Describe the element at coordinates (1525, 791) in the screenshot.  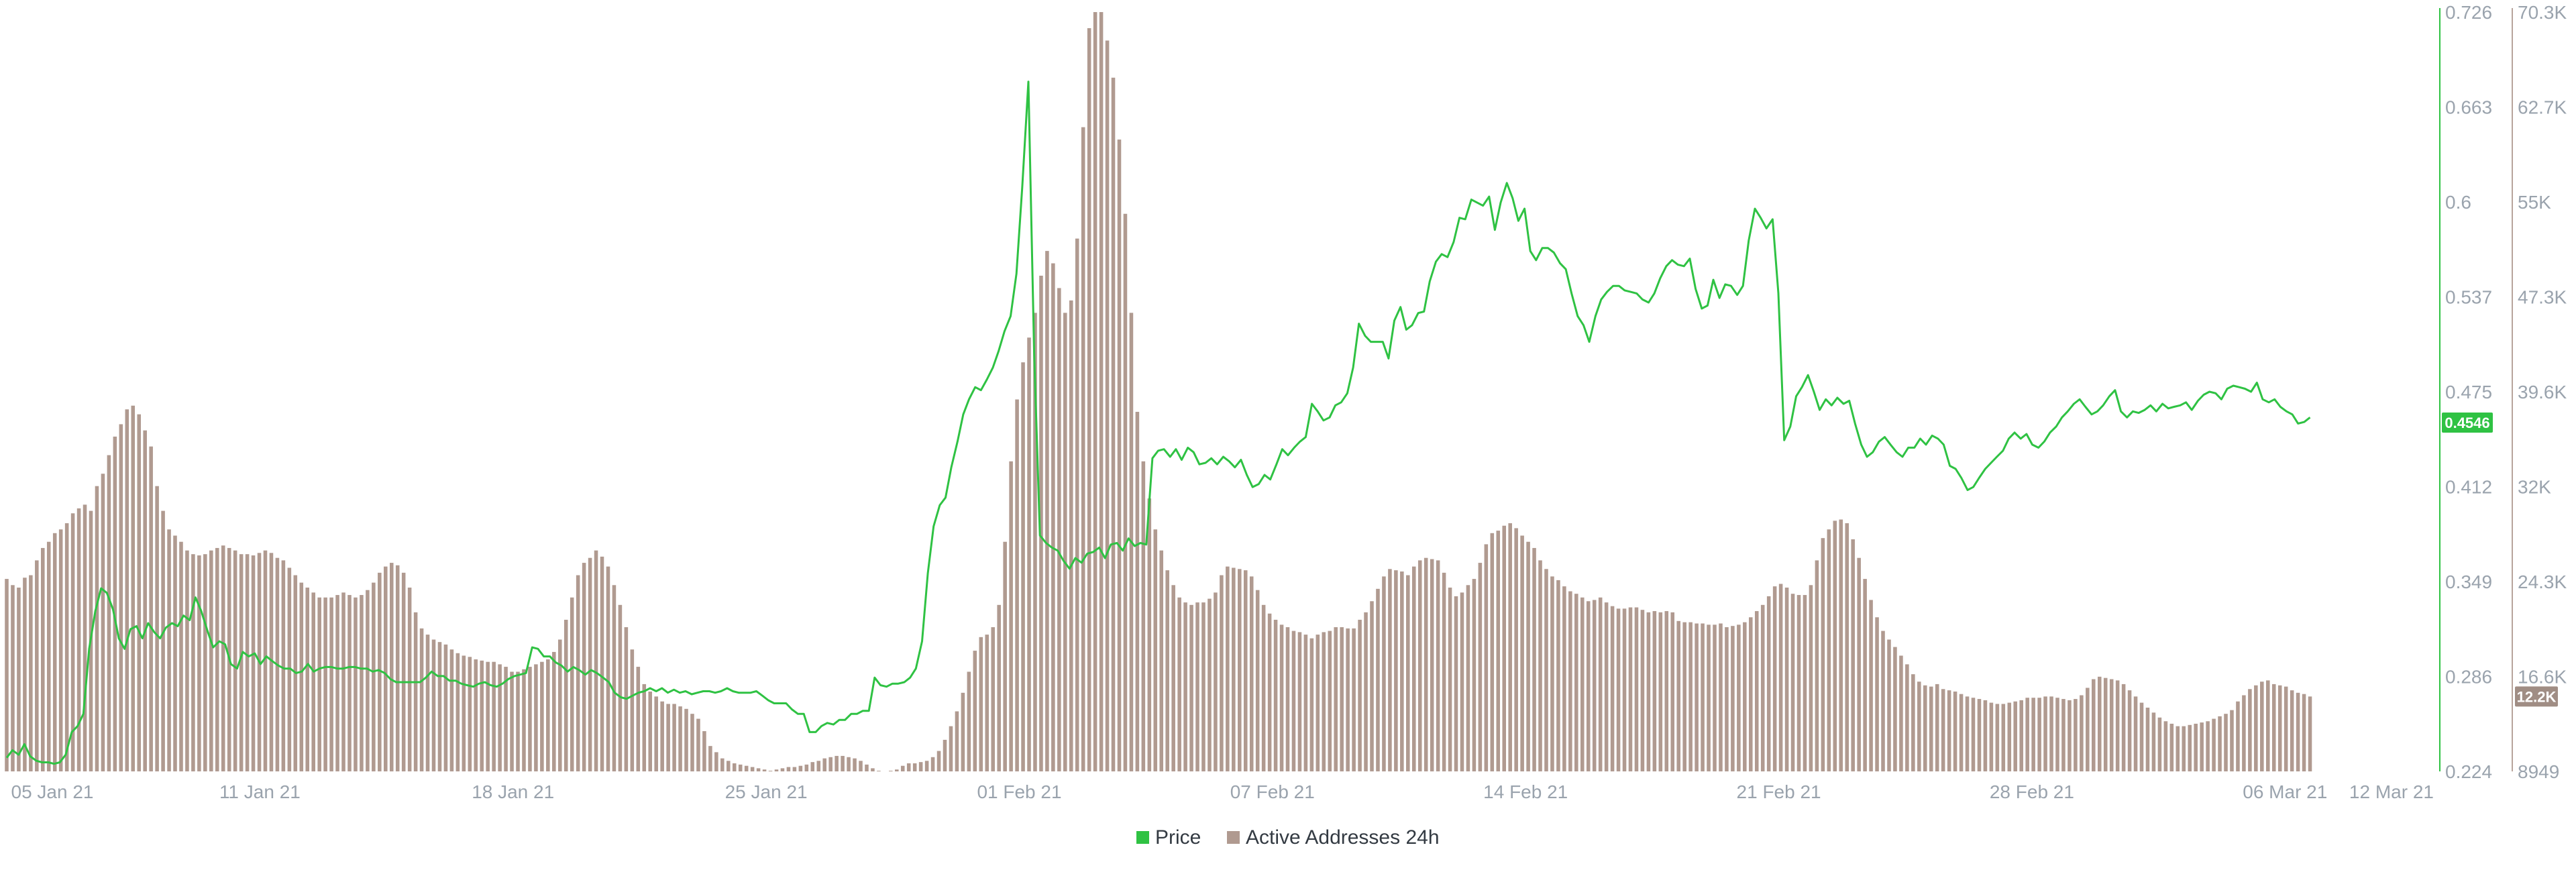
I see `x-tick-label: 14 Feb 21` at that location.